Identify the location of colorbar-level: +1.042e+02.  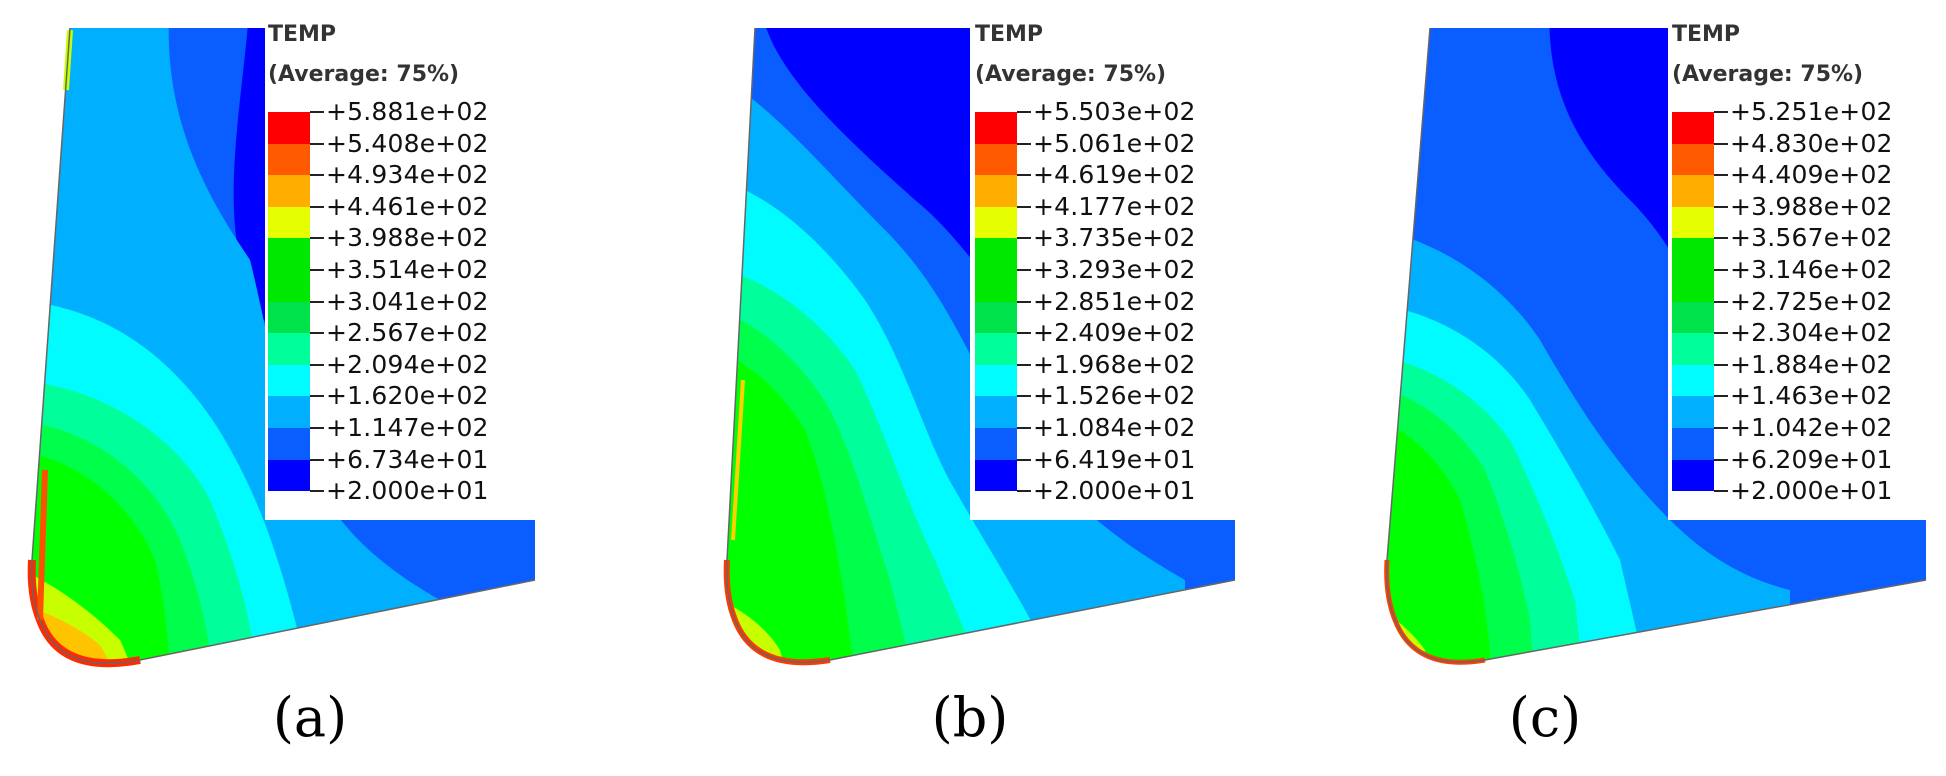
(1811, 427).